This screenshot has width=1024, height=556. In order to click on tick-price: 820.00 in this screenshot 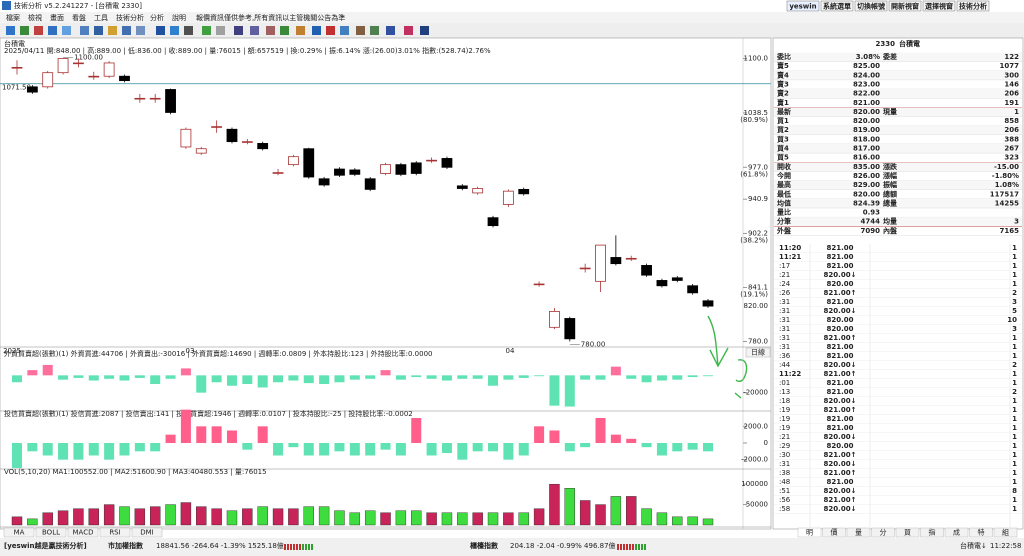, I will do `click(839, 446)`.